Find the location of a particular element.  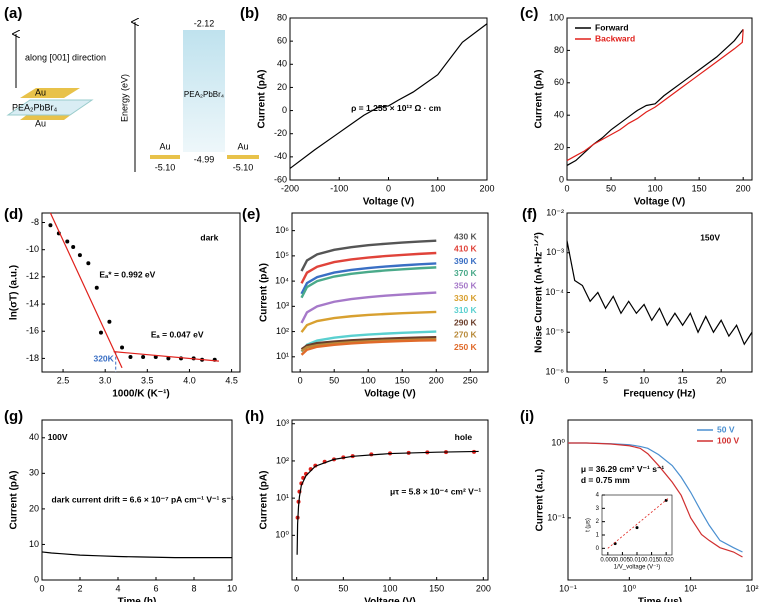

stack-label: Au is located at coordinates (40, 123).